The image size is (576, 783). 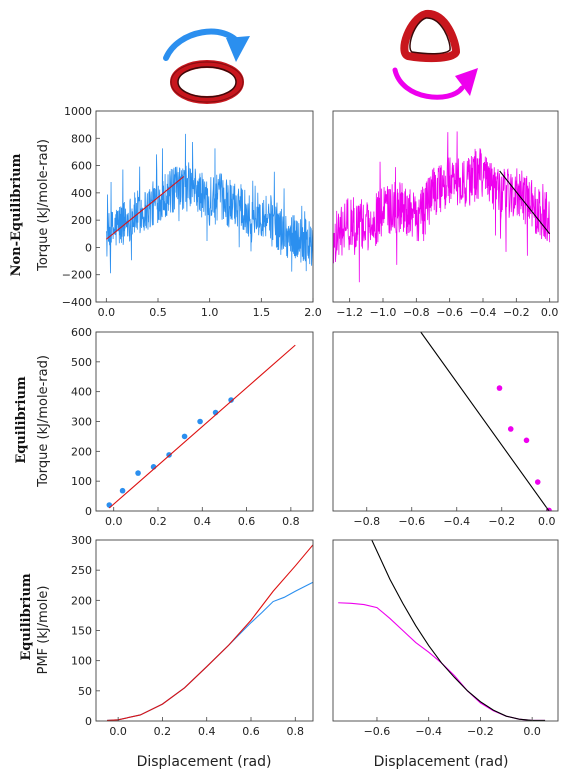 I want to click on chart-panel-bottom-right: −0.6 −0.4 −0.2 0.0, so click(x=445, y=638).